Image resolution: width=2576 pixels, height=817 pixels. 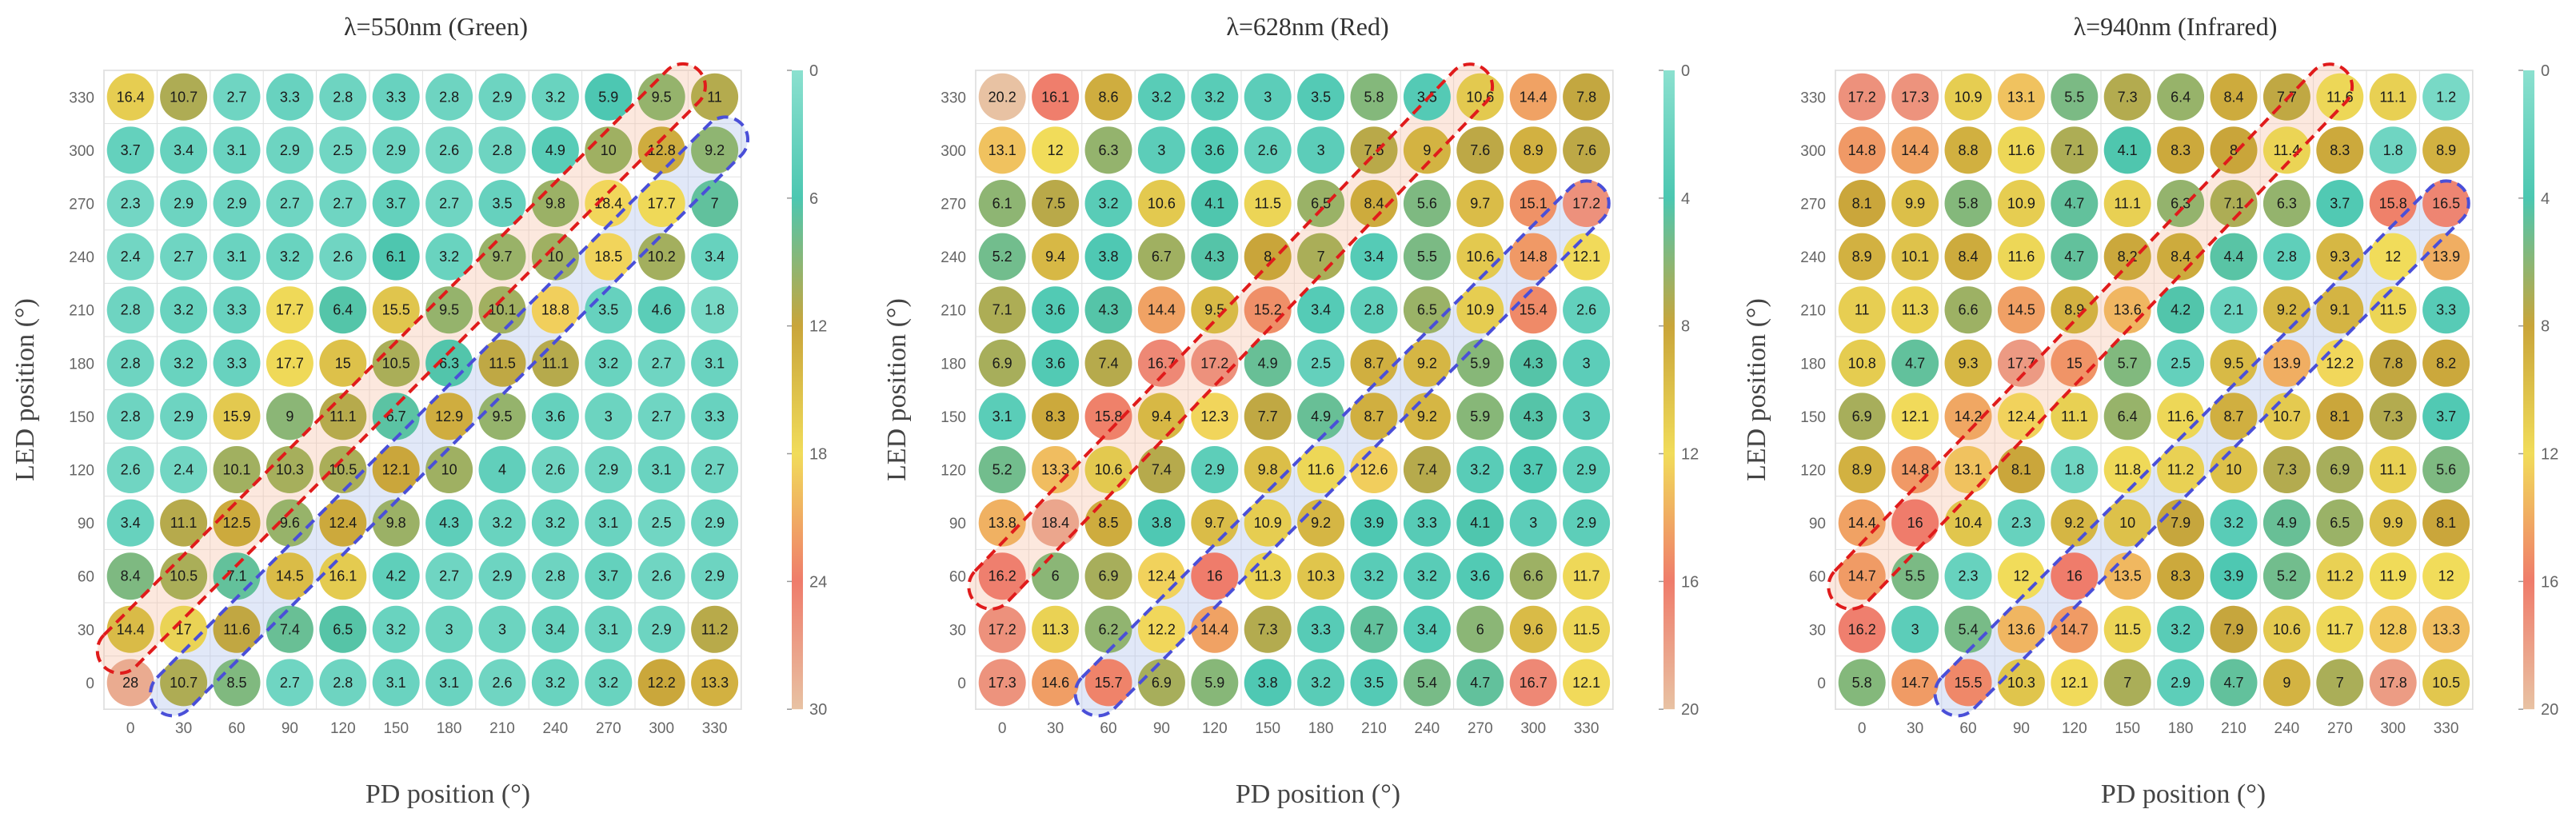 What do you see at coordinates (662, 683) in the screenshot?
I see `cell-value-label: 12.2` at bounding box center [662, 683].